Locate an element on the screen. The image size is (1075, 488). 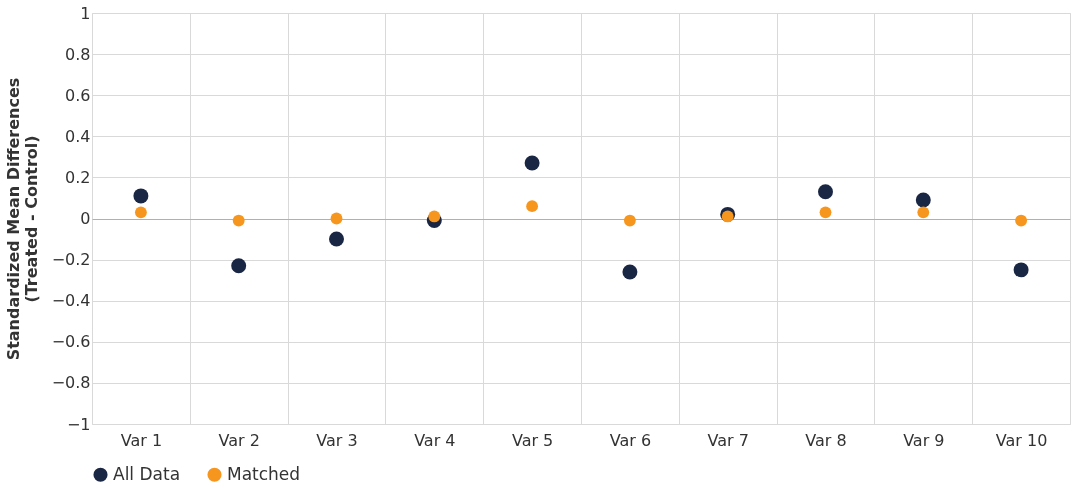
x-tick-label: Var 7 is located at coordinates (728, 440).